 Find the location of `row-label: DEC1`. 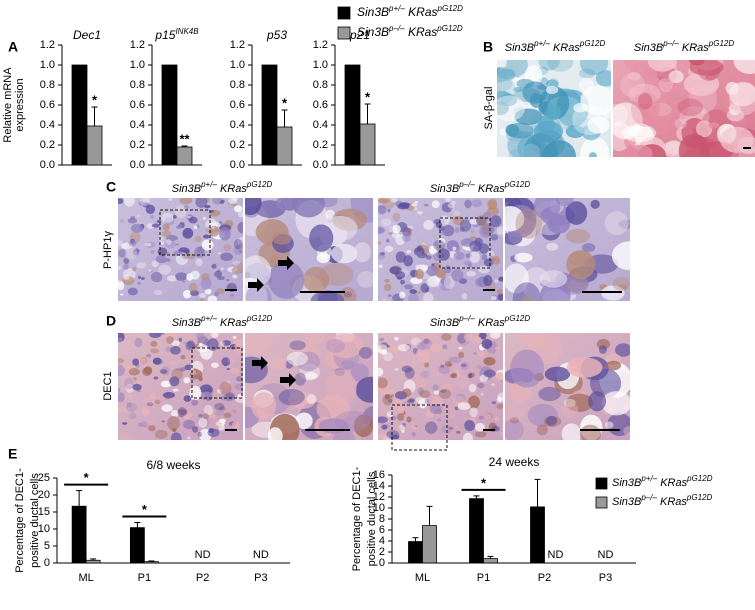

row-label: DEC1 is located at coordinates (108, 385).